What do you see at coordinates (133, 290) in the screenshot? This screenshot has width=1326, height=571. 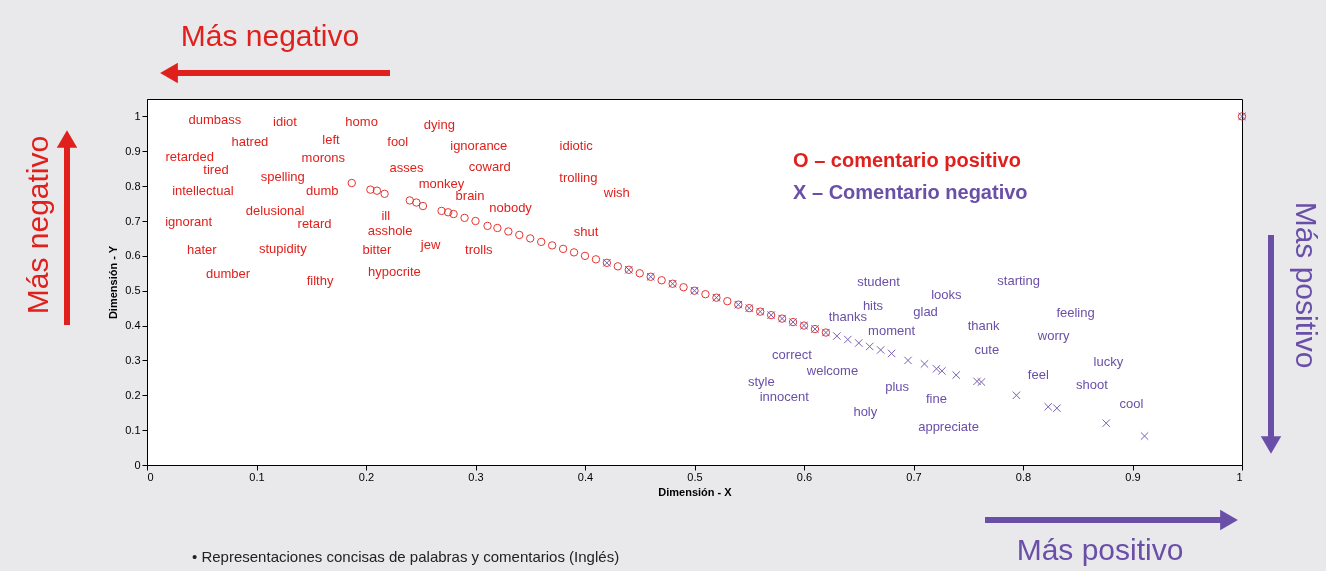 I see `y-tick-label: 0.5` at bounding box center [133, 290].